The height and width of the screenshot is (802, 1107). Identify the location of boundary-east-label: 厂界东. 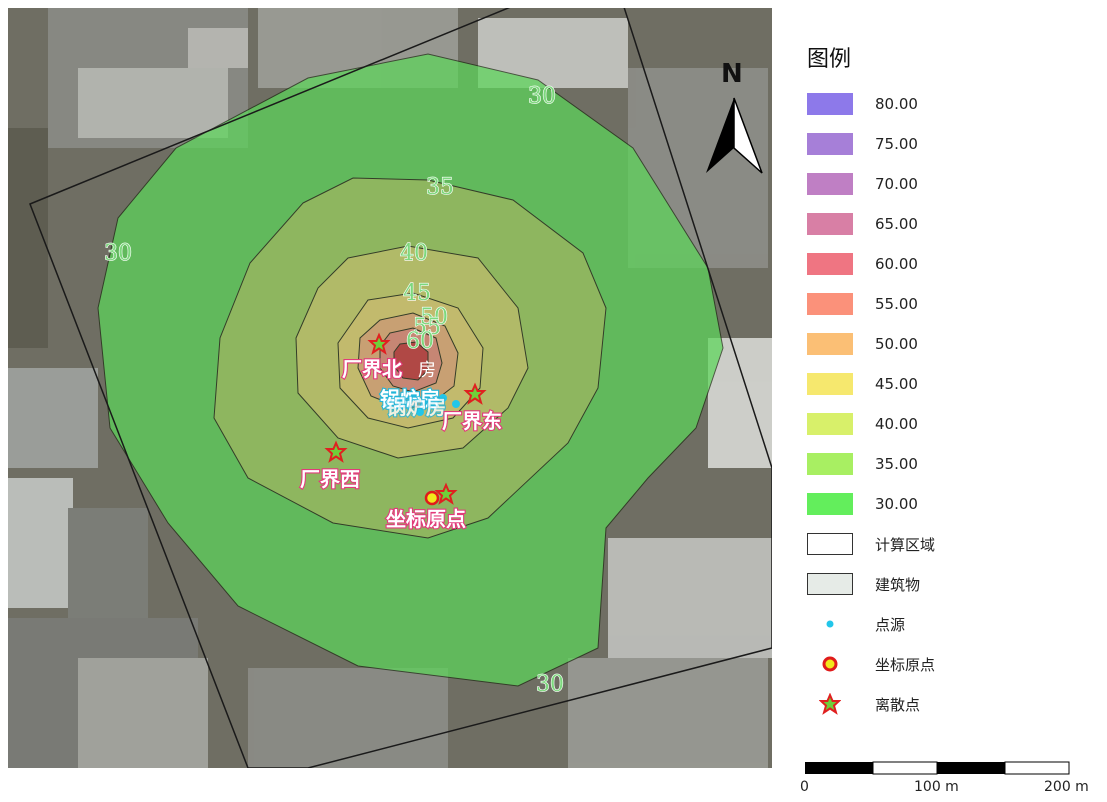
(472, 421).